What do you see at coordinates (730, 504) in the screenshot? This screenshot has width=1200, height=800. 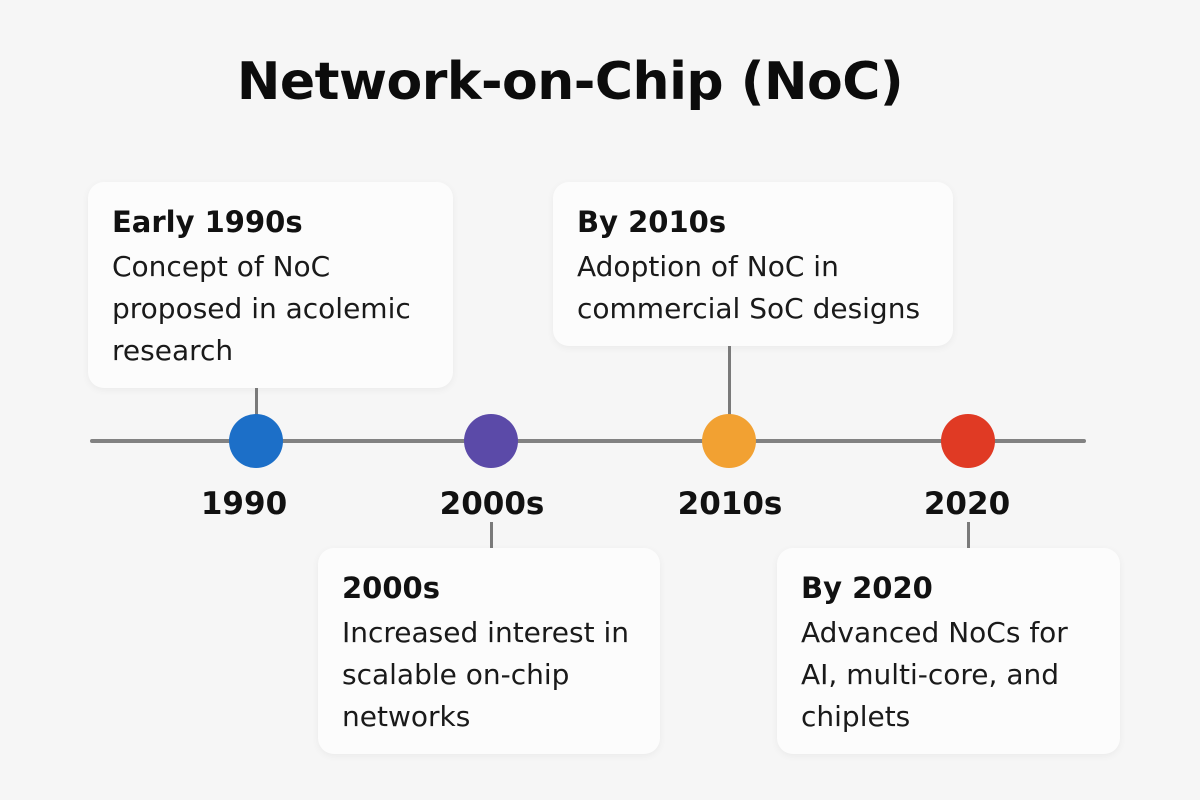 I see `year-label-2010s: 2010s` at bounding box center [730, 504].